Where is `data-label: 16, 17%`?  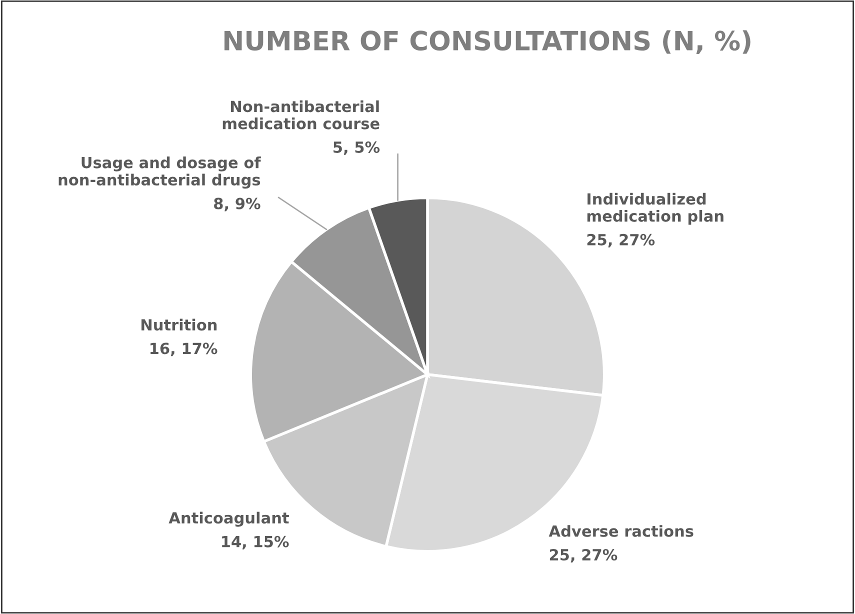 data-label: 16, 17% is located at coordinates (184, 349).